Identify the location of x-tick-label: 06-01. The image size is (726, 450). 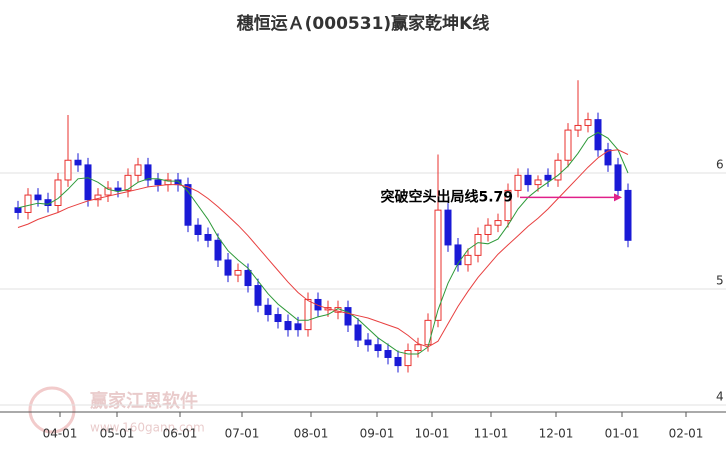
(180, 434).